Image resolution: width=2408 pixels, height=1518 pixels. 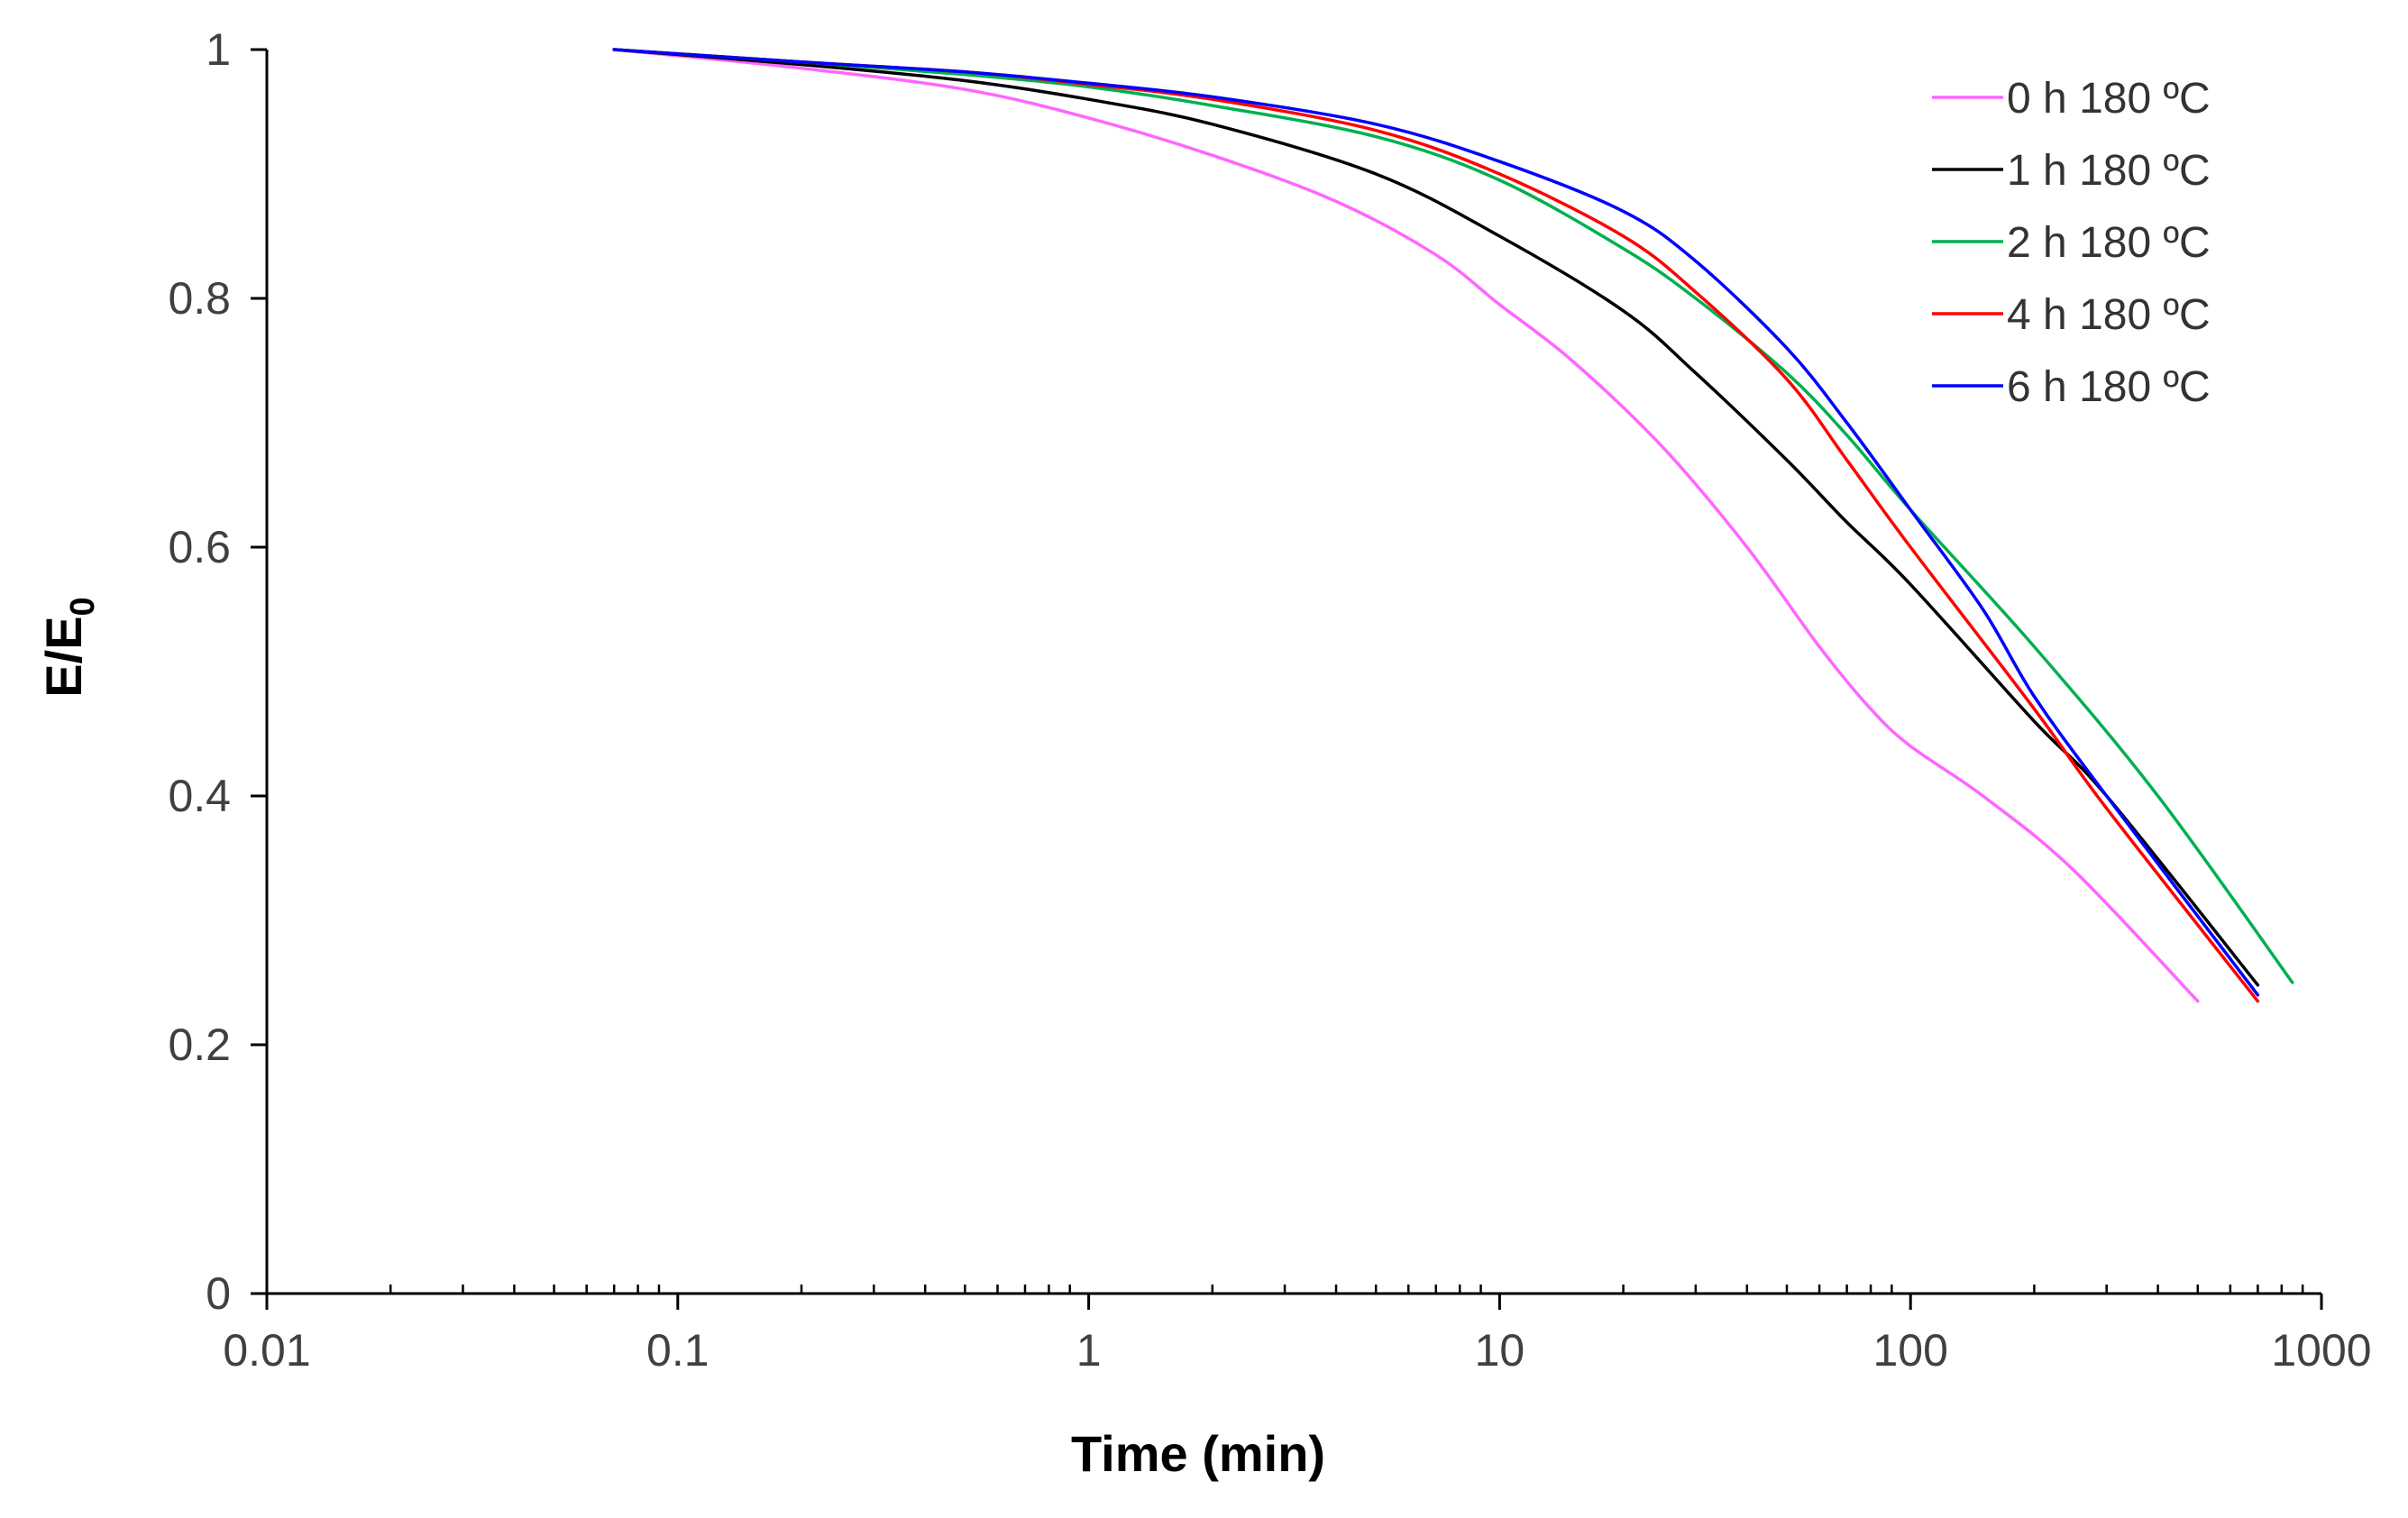 What do you see at coordinates (199, 1045) in the screenshot?
I see `y-tick-label: 0.2` at bounding box center [199, 1045].